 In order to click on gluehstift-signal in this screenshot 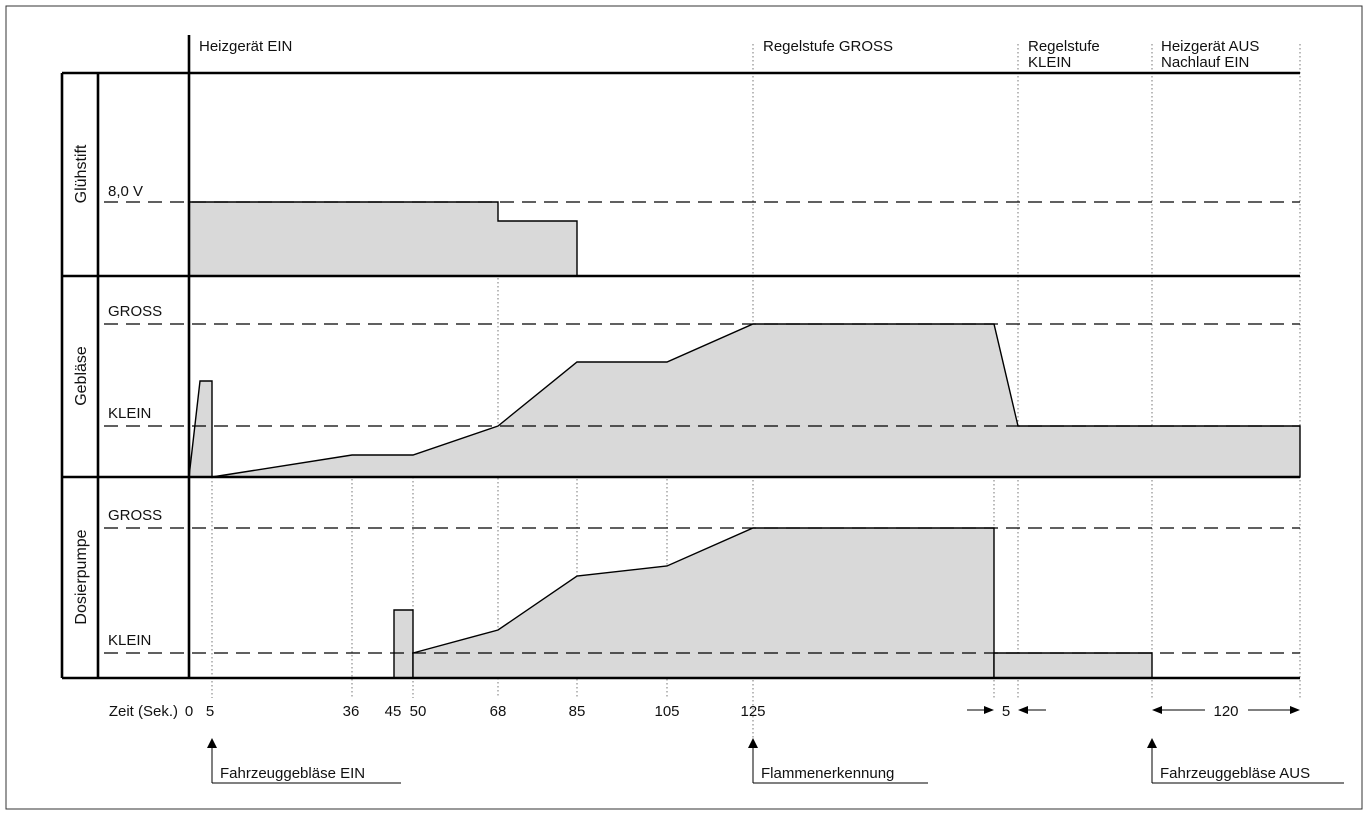, I will do `click(383, 239)`.